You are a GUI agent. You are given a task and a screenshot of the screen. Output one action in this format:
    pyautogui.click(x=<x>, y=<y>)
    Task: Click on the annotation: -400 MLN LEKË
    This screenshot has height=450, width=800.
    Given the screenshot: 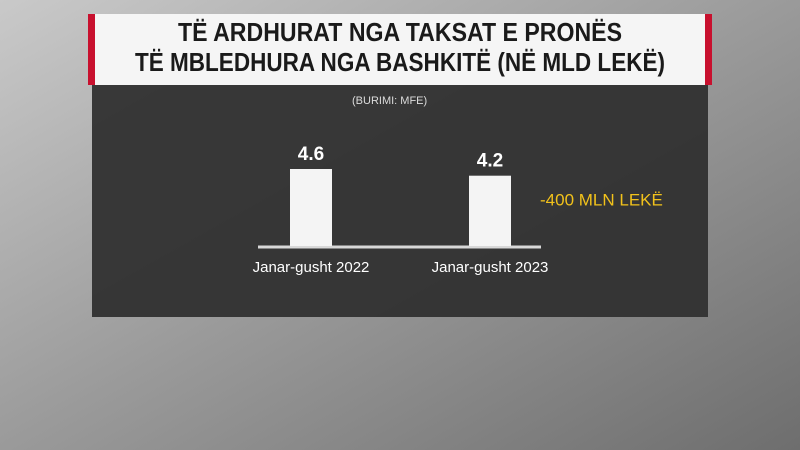 What is the action you would take?
    pyautogui.click(x=601, y=199)
    